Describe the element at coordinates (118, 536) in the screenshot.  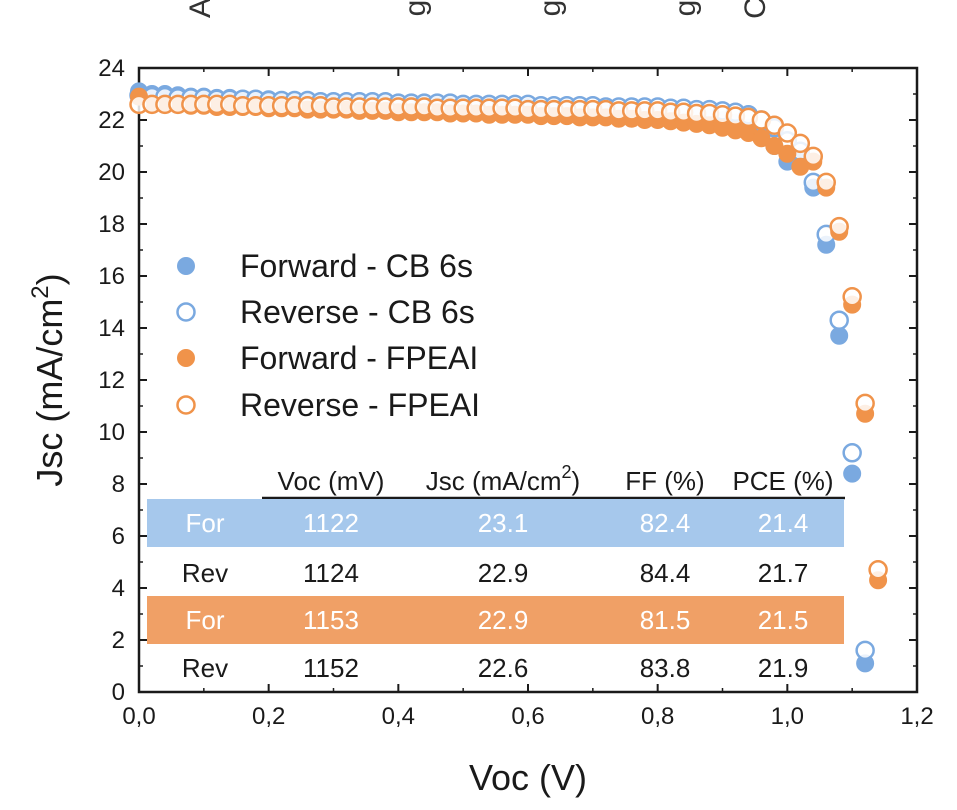
I see `y-tick-label: 6` at that location.